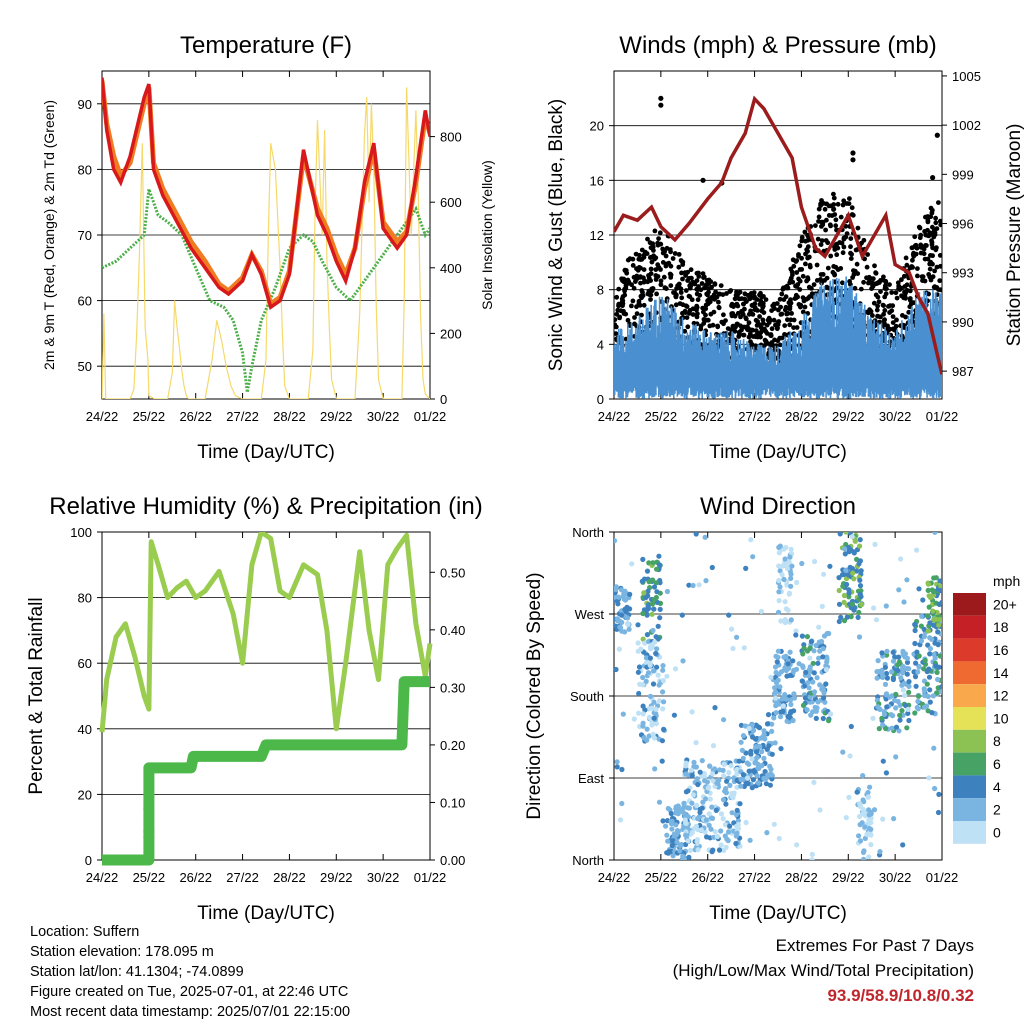 This screenshot has height=1024, width=1024. What do you see at coordinates (1006, 581) in the screenshot?
I see `colorbar-unit: mph` at bounding box center [1006, 581].